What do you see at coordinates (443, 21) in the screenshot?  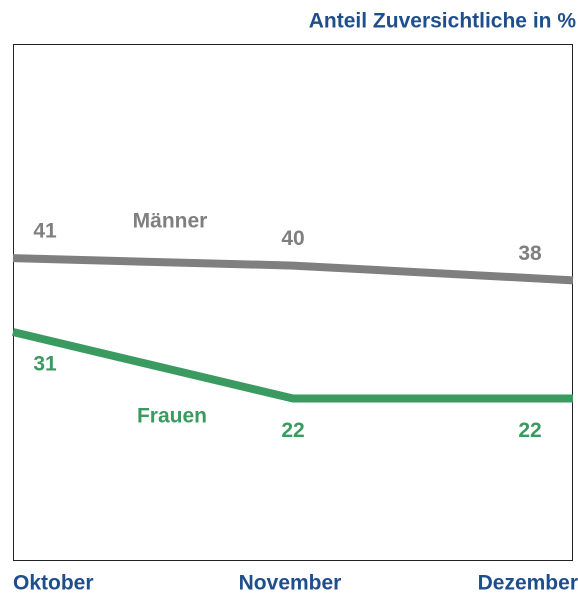 I see `chart-title: Anteil Zuversichtliche in %` at bounding box center [443, 21].